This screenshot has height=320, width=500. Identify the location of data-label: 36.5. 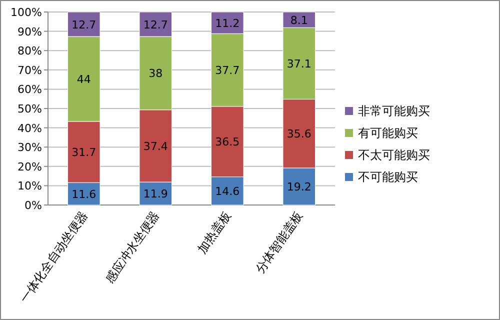
(227, 142).